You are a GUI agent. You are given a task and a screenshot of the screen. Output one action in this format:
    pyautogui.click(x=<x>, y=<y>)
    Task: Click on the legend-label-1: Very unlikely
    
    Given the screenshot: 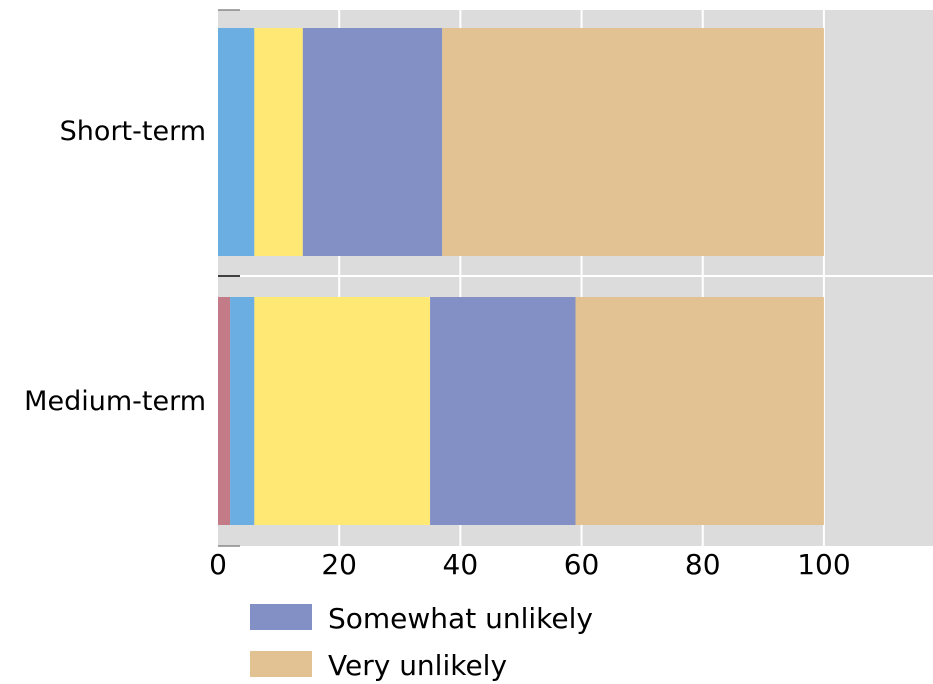 What is the action you would take?
    pyautogui.click(x=417, y=665)
    